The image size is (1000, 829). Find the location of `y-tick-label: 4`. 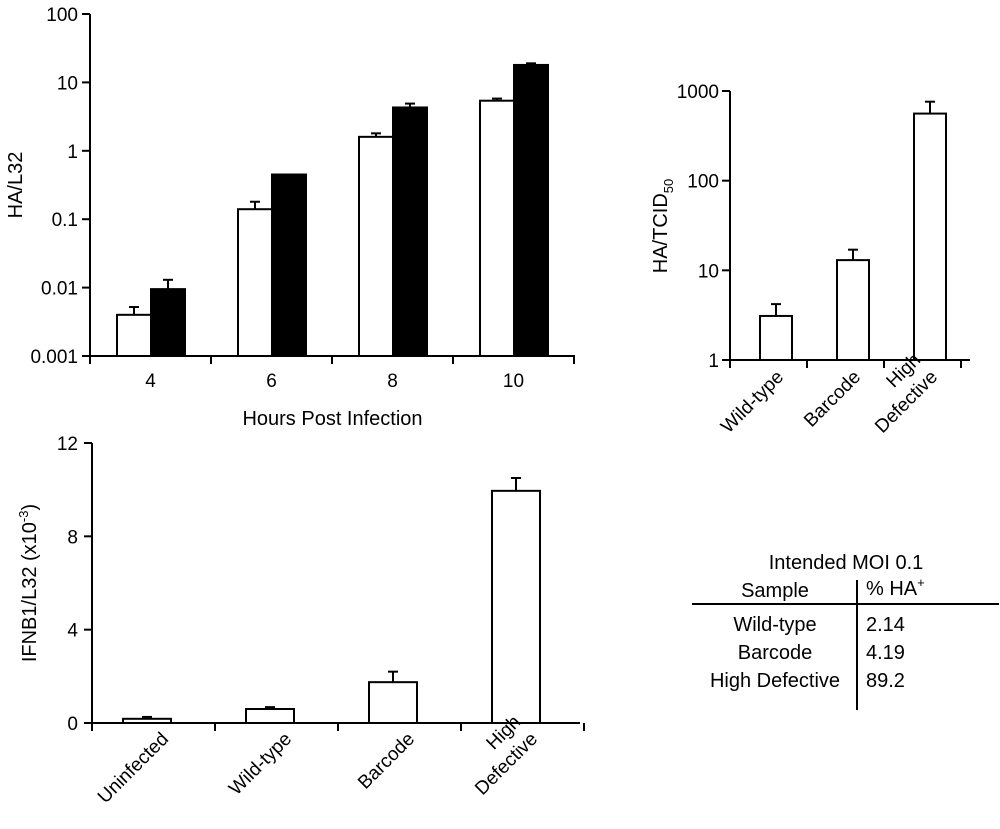

y-tick-label: 4 is located at coordinates (72, 631).